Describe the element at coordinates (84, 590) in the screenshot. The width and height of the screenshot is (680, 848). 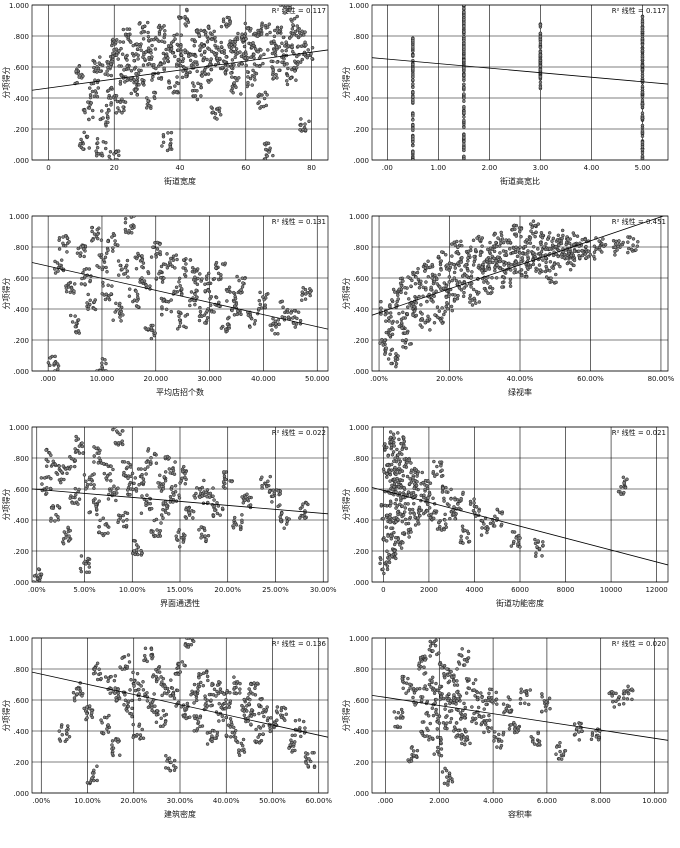
I see `x-tick-label: 5.00%` at that location.